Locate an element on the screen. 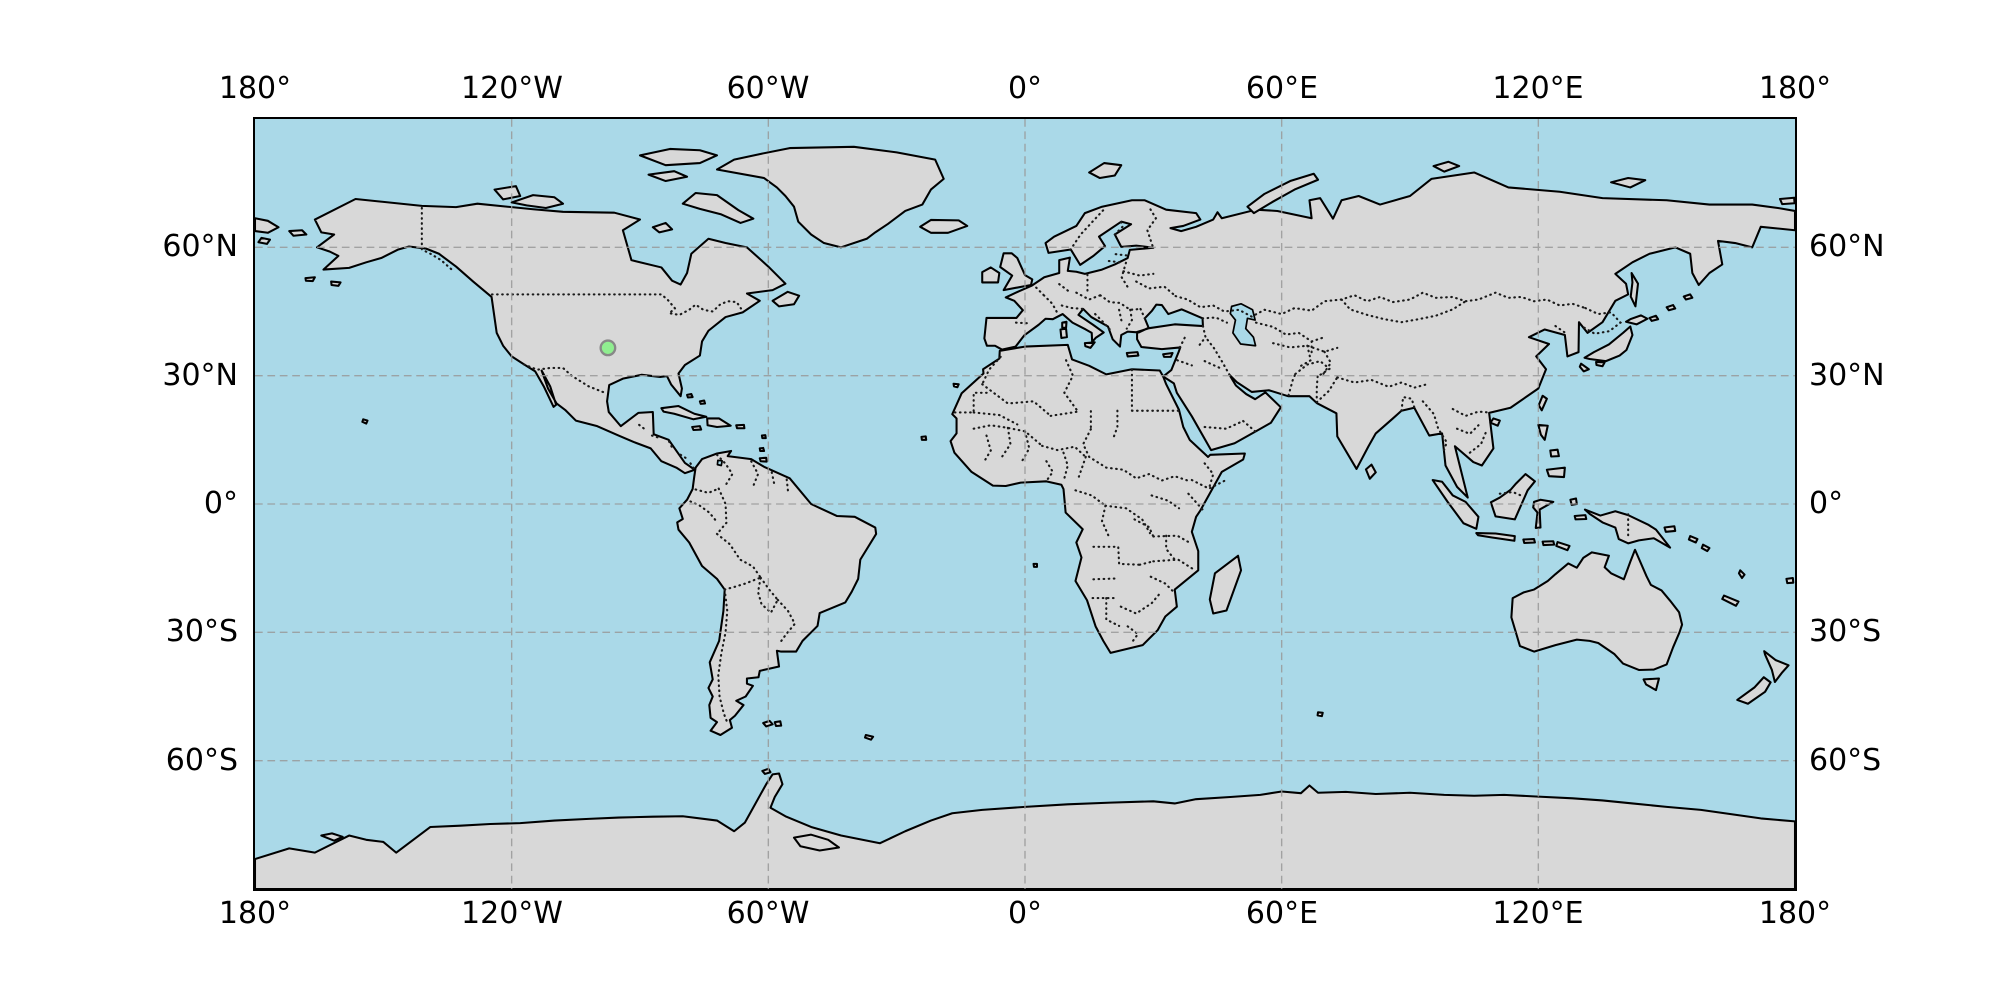 This screenshot has height=1000, width=2000. lon-label-bottom-60e: 60°E is located at coordinates (1282, 913).